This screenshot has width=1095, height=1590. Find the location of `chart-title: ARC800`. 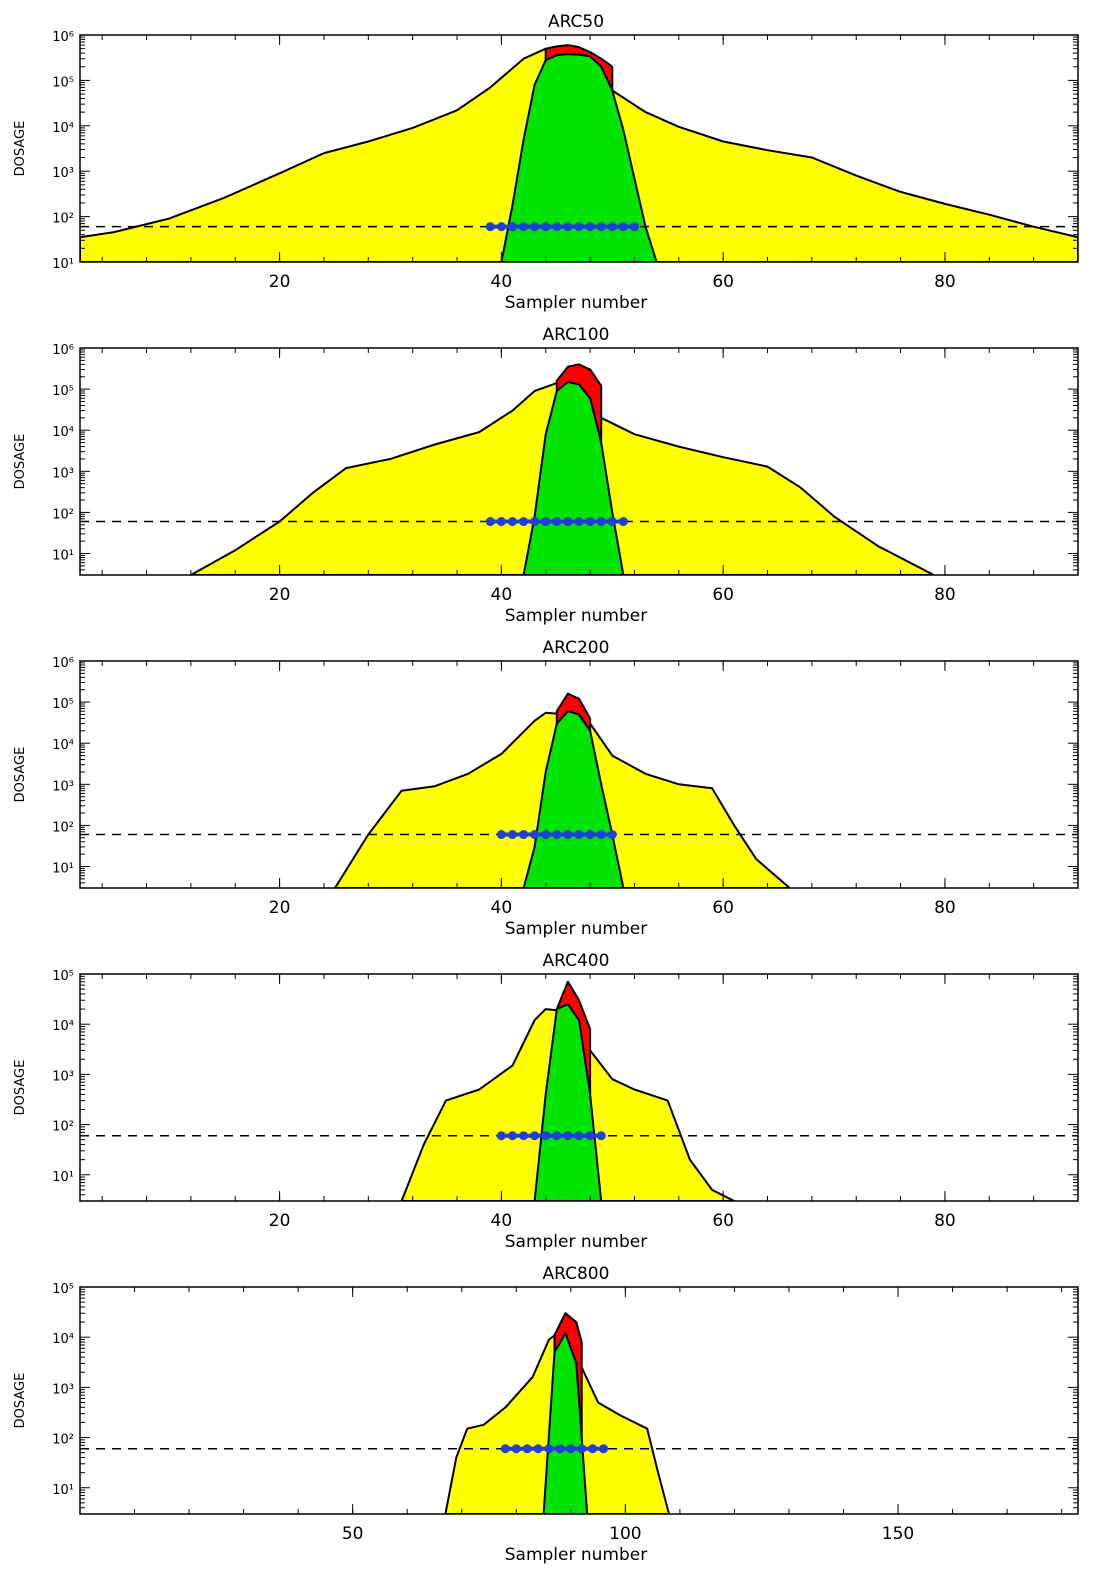

chart-title: ARC800 is located at coordinates (576, 1274).